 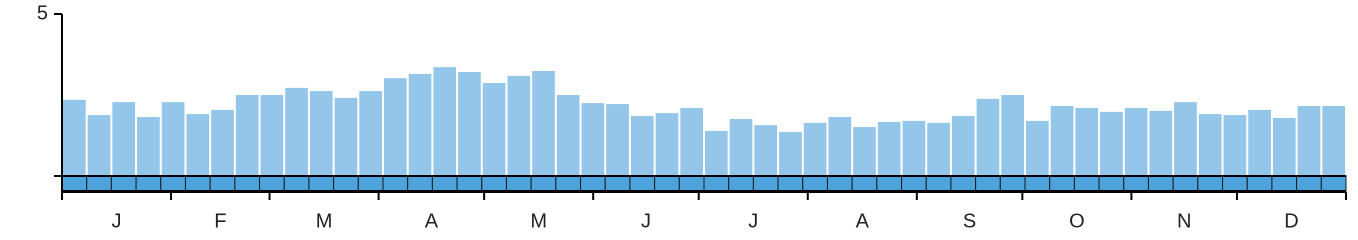 I want to click on y-tick-label: 5, so click(x=42, y=13).